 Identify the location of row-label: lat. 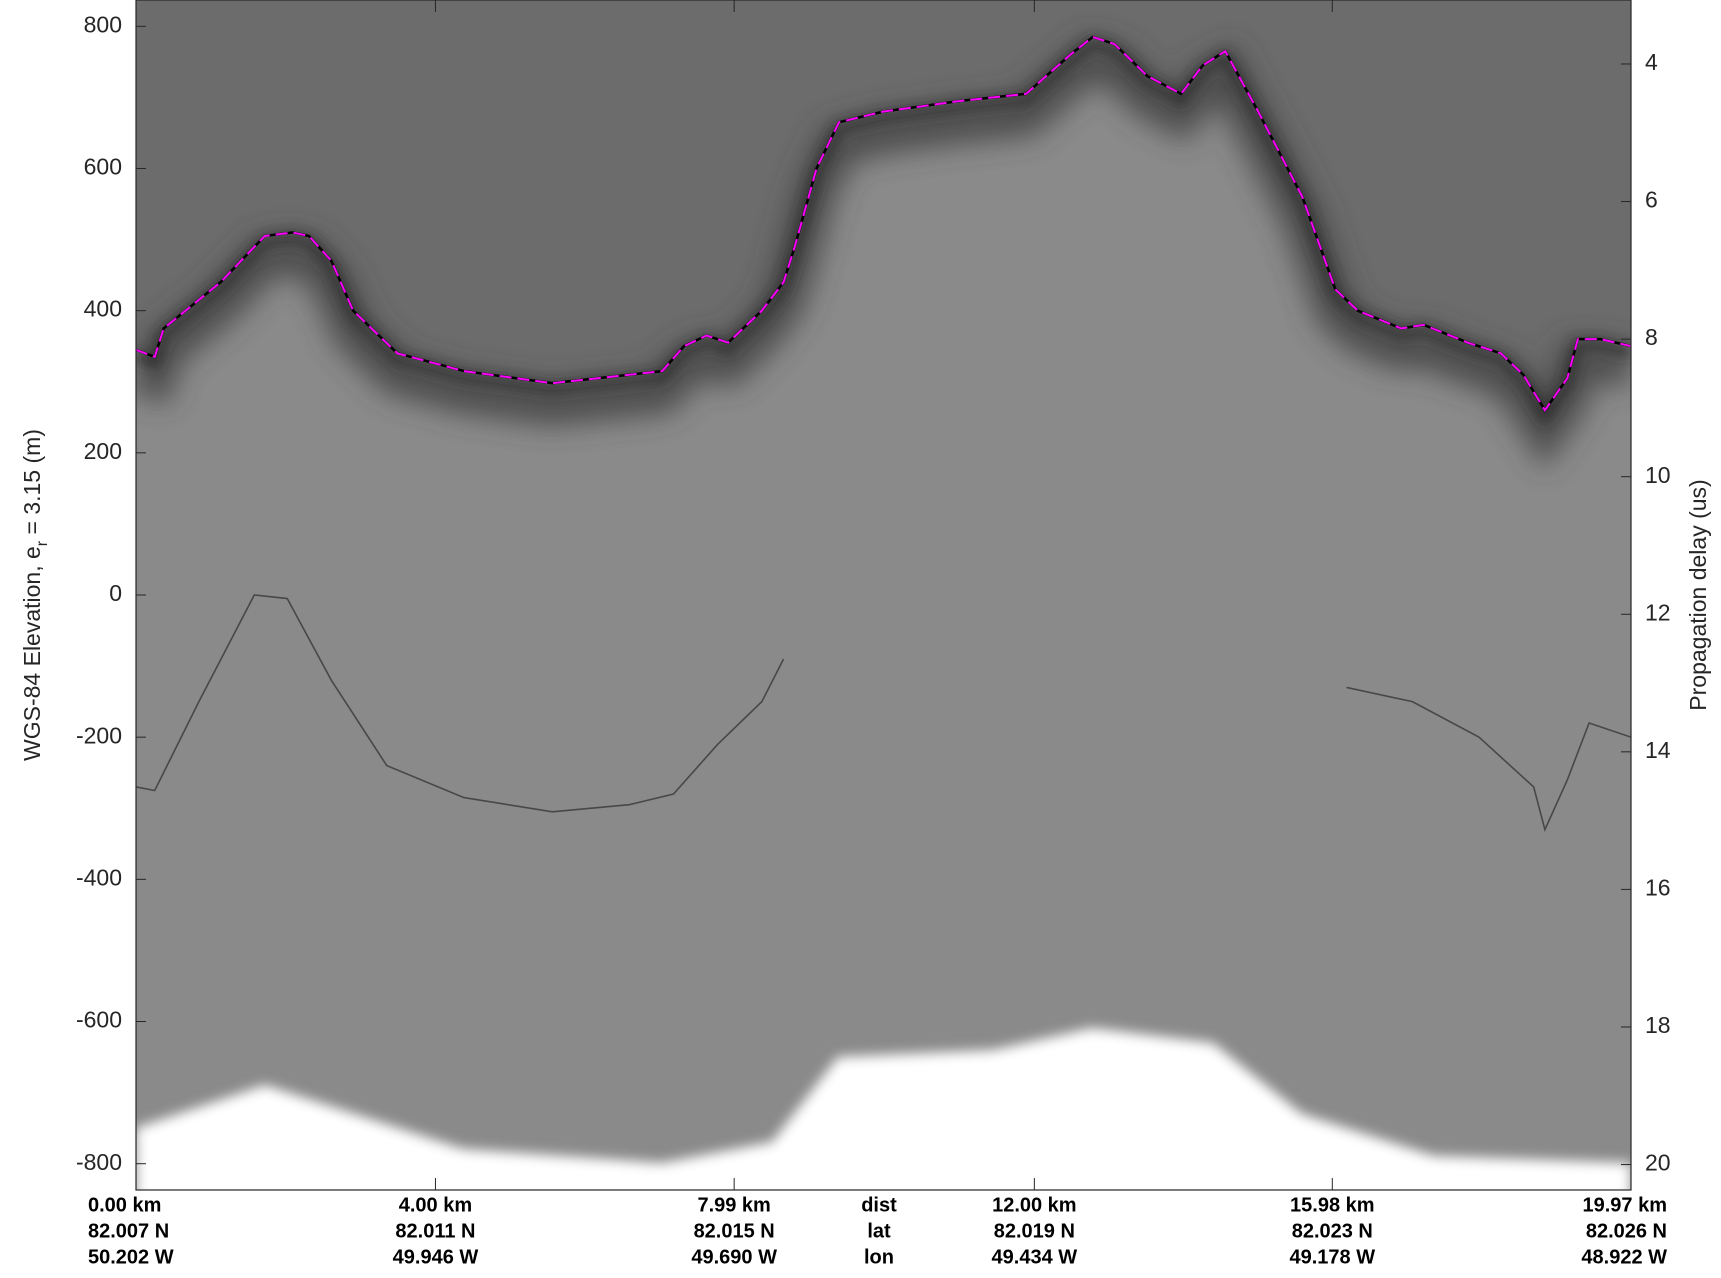
(879, 1231).